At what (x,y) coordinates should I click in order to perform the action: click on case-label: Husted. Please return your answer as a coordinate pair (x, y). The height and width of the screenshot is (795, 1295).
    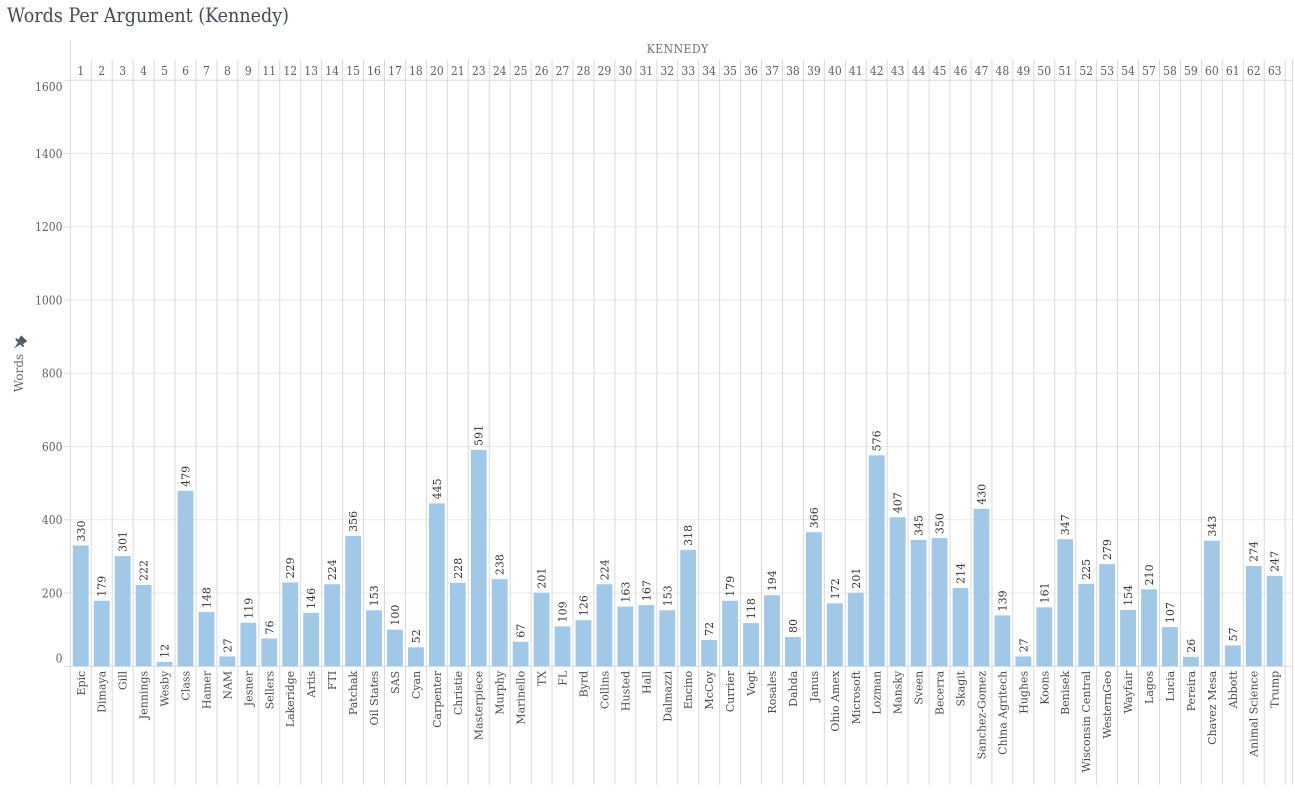
    Looking at the image, I should click on (625, 691).